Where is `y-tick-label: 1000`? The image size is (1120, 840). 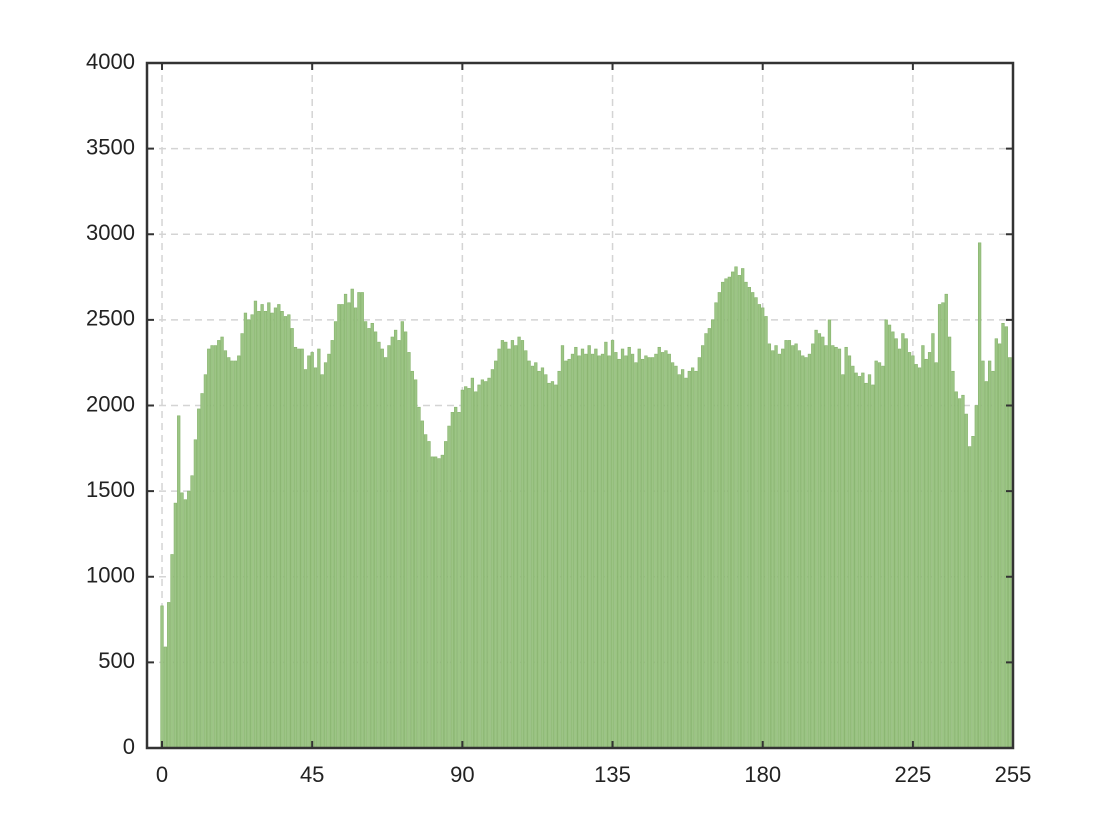
y-tick-label: 1000 is located at coordinates (110, 575).